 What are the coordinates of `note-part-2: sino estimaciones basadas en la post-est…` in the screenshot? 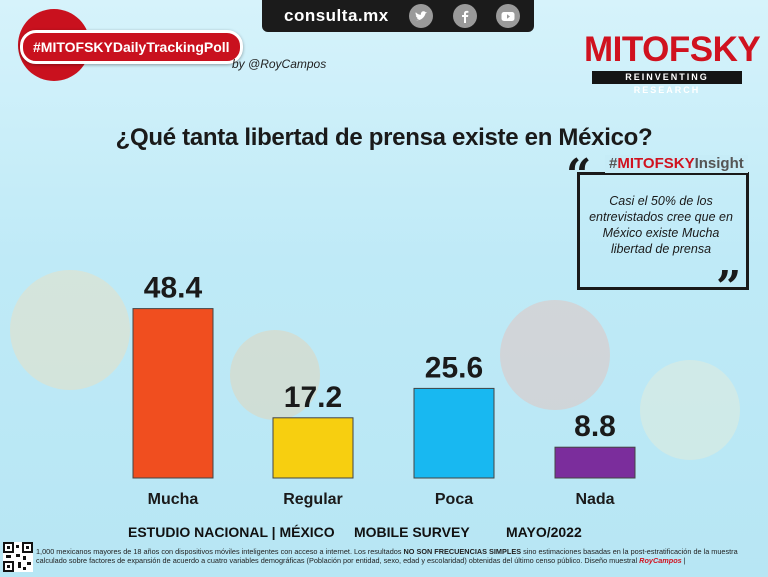 It's located at (387, 556).